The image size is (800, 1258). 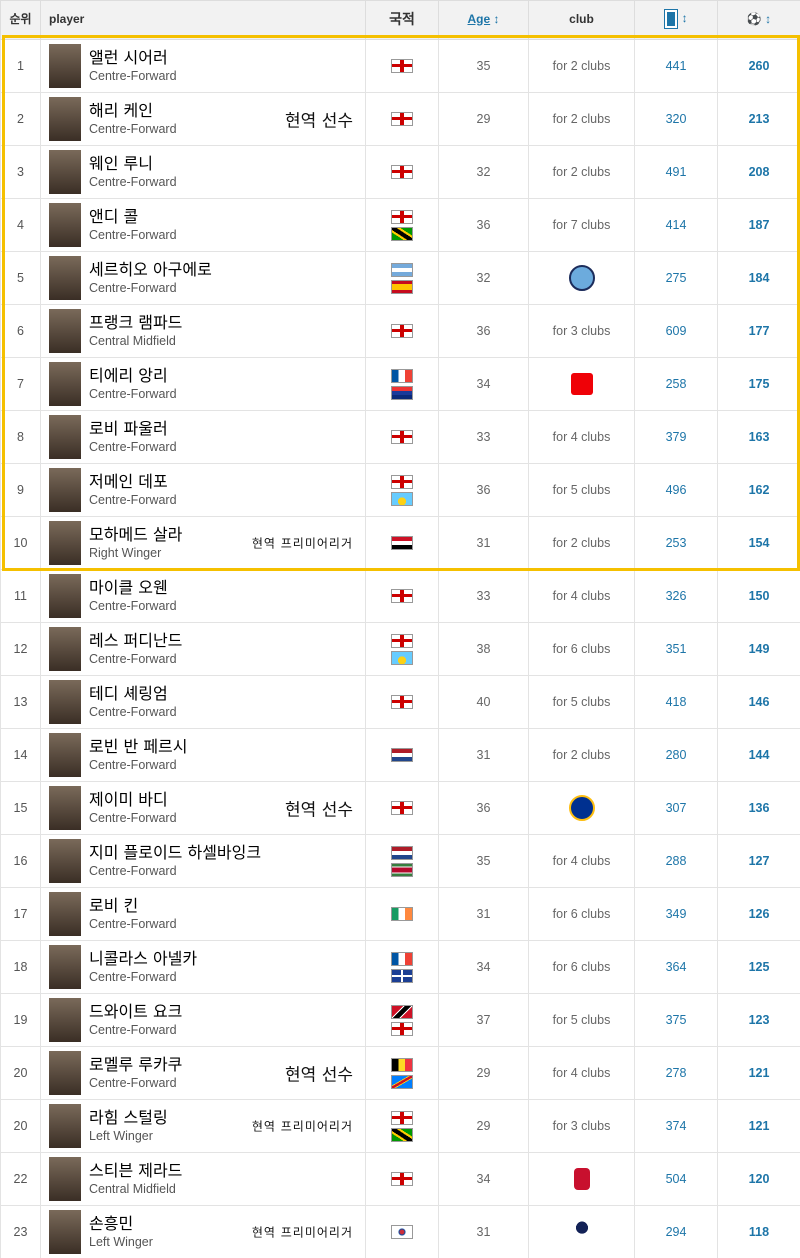 I want to click on header-apps: ↕, so click(x=676, y=20).